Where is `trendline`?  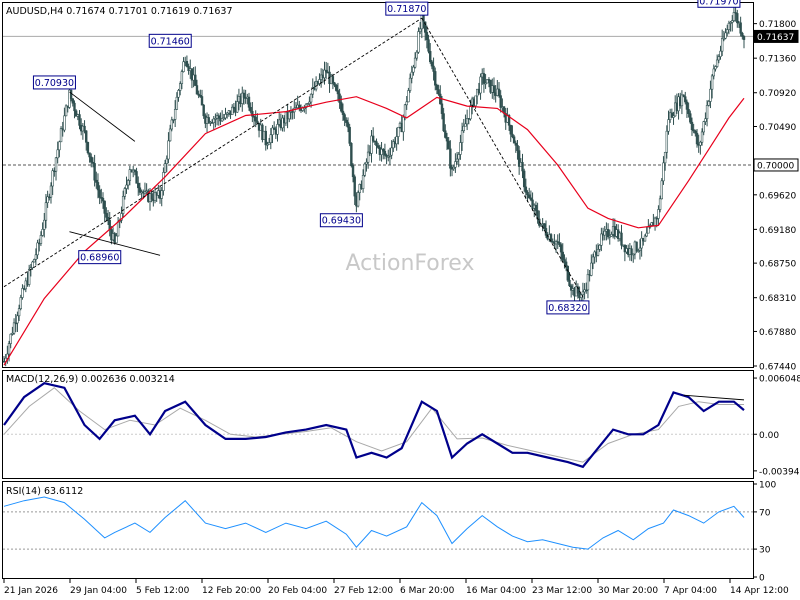 trendline is located at coordinates (102, 116).